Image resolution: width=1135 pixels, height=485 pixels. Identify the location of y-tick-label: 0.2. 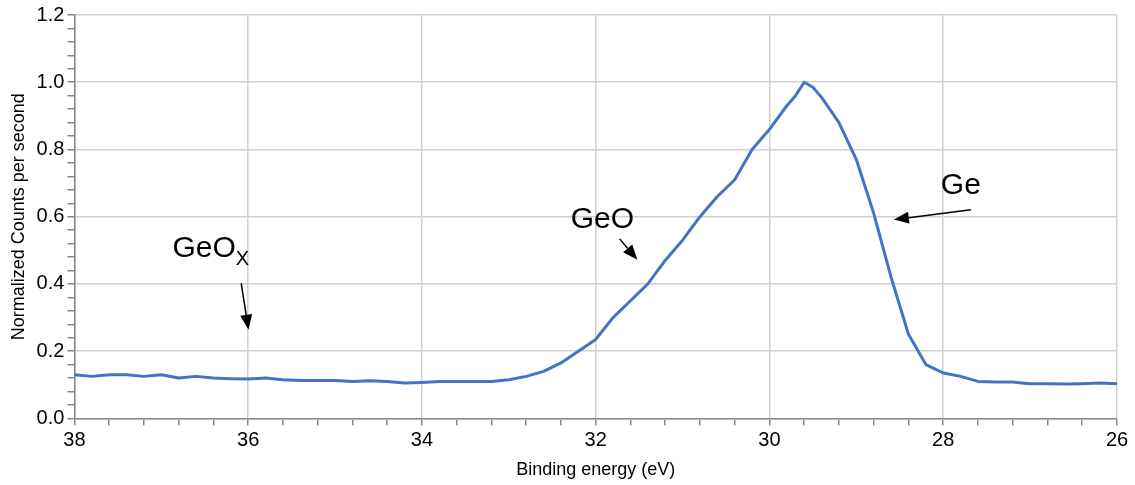
(50, 349).